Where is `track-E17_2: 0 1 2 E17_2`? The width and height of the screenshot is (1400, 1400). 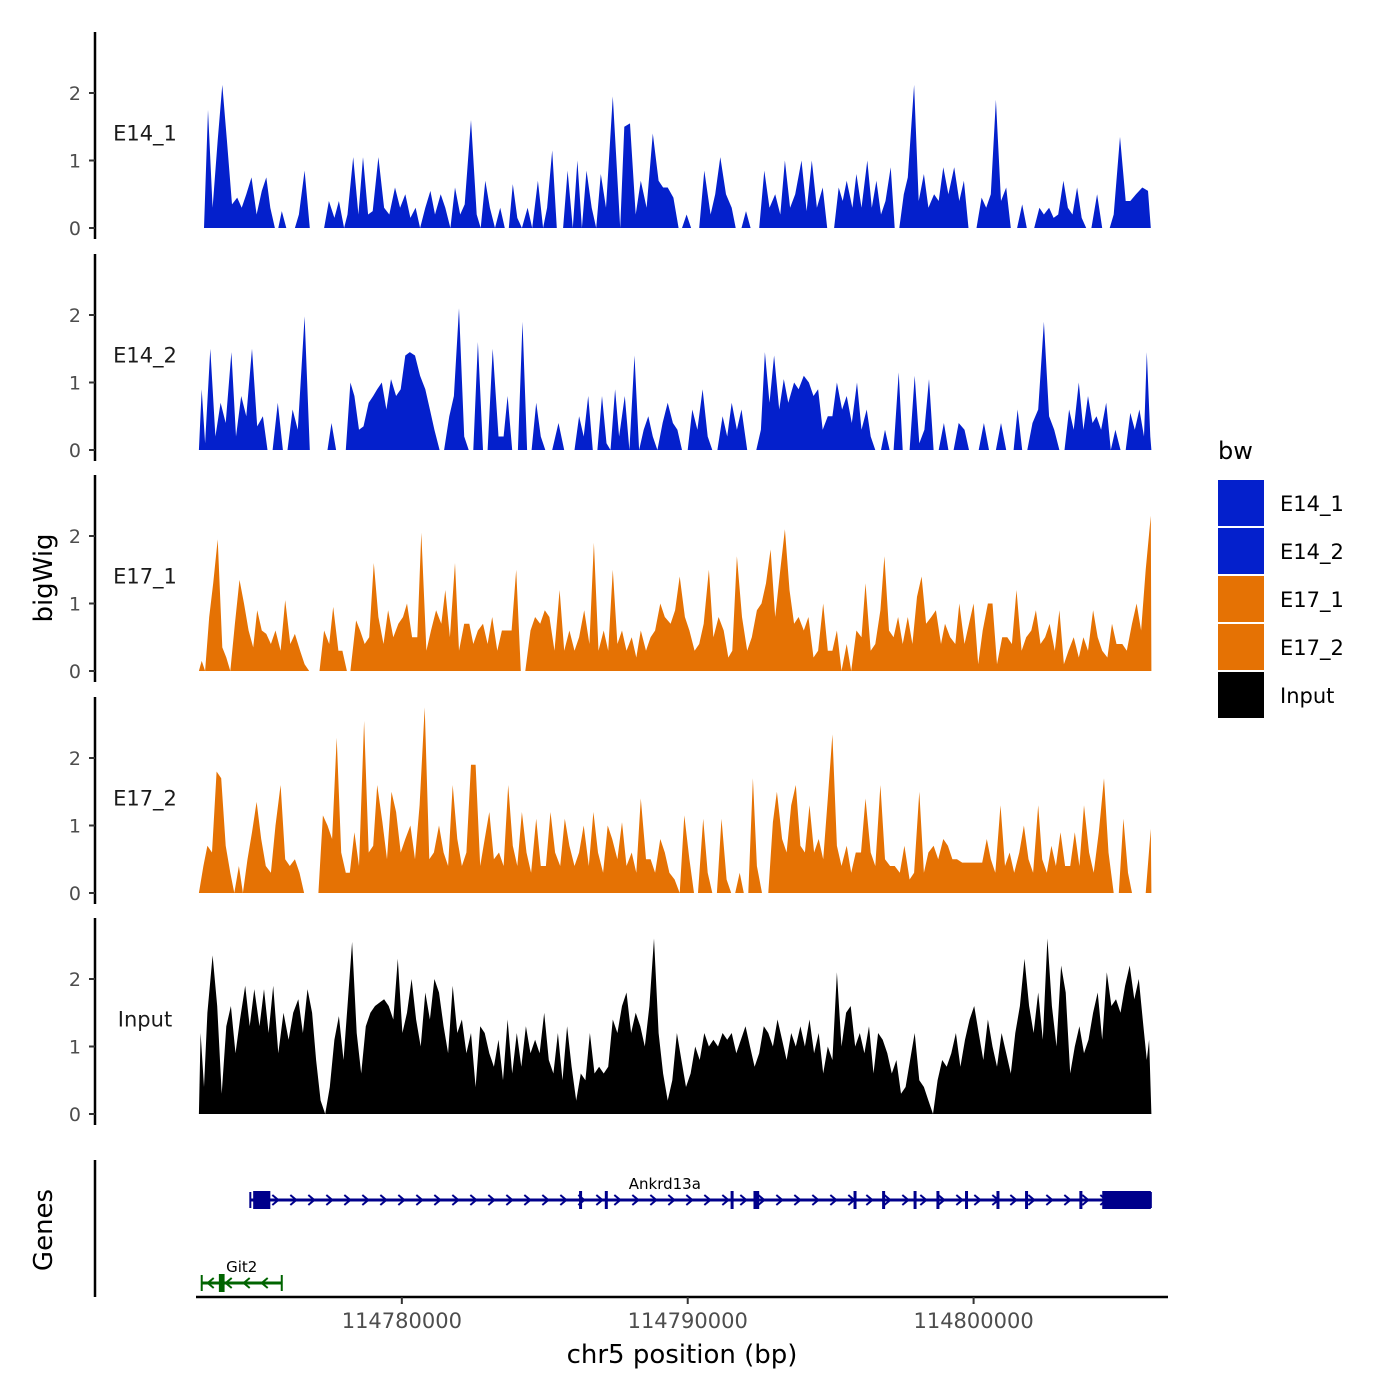 track-E17_2: 0 1 2 E17_2 is located at coordinates (610, 801).